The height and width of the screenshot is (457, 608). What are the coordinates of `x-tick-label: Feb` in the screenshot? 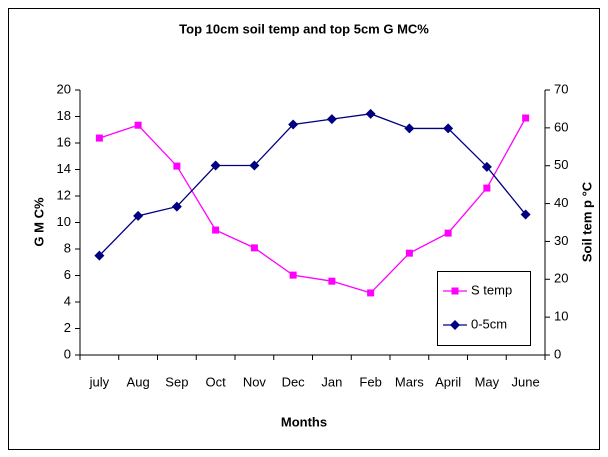 It's located at (370, 381).